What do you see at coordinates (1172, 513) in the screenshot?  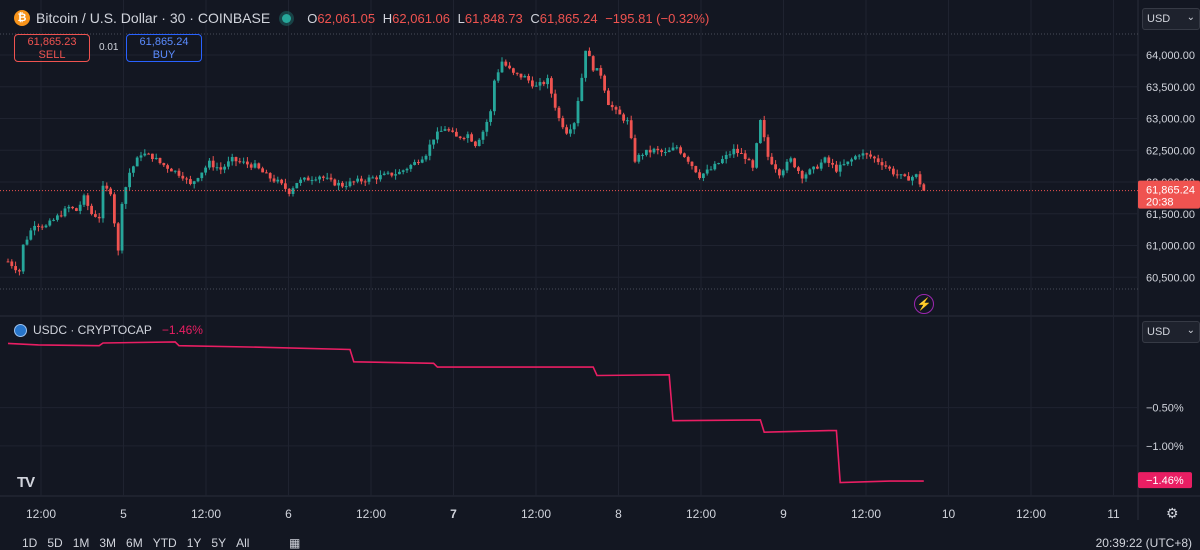 I see `settings-gear-icon: ⚙` at bounding box center [1172, 513].